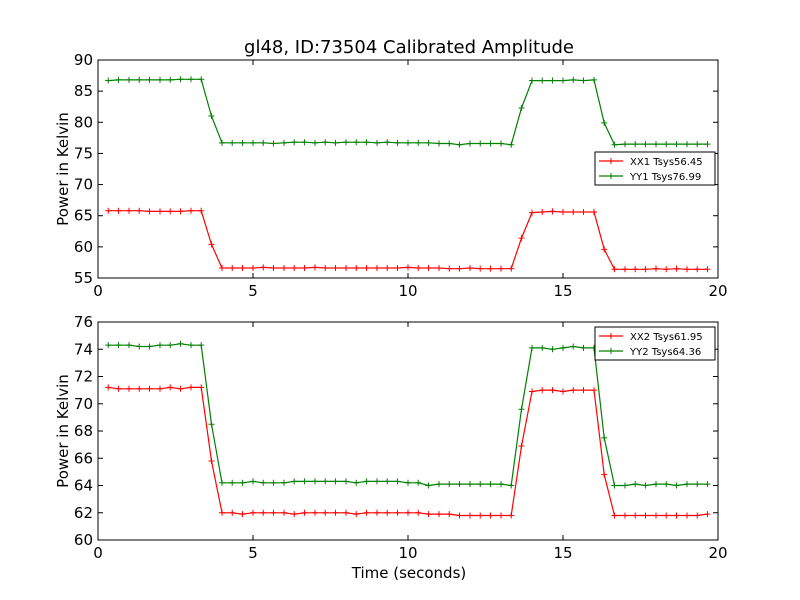 This screenshot has height=600, width=800. What do you see at coordinates (83, 513) in the screenshot?
I see `y-tick-label: 62` at bounding box center [83, 513].